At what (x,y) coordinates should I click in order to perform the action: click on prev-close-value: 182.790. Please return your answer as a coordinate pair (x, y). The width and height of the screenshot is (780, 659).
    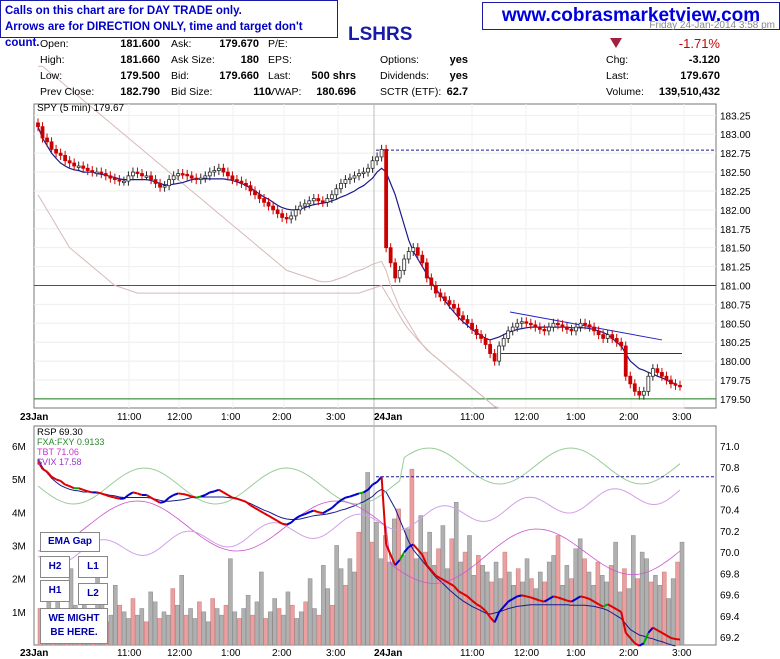
    Looking at the image, I should click on (140, 92).